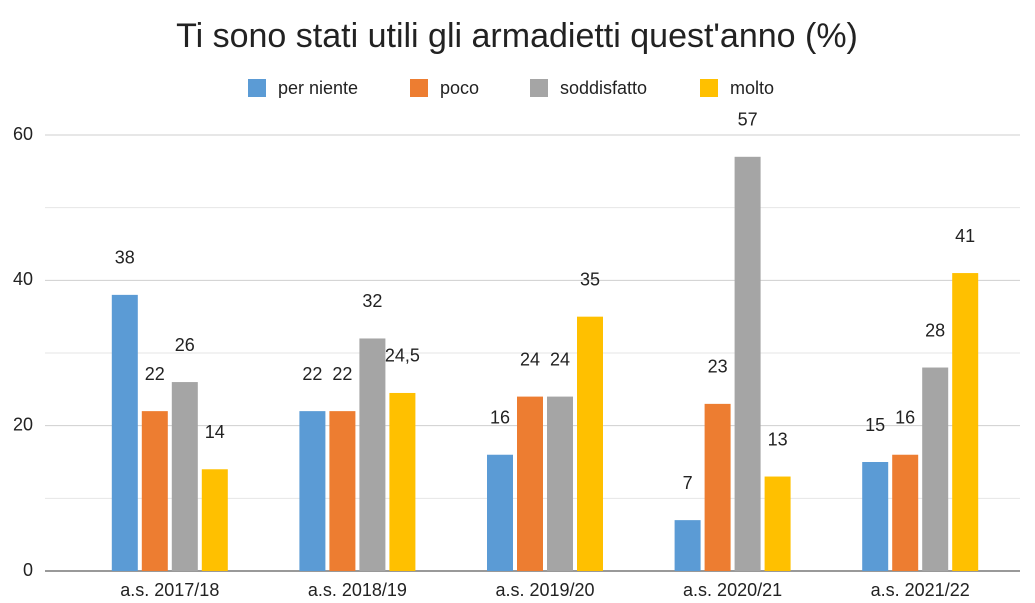 The height and width of the screenshot is (603, 1035). Describe the element at coordinates (318, 88) in the screenshot. I see `legend-label: per niente` at that location.